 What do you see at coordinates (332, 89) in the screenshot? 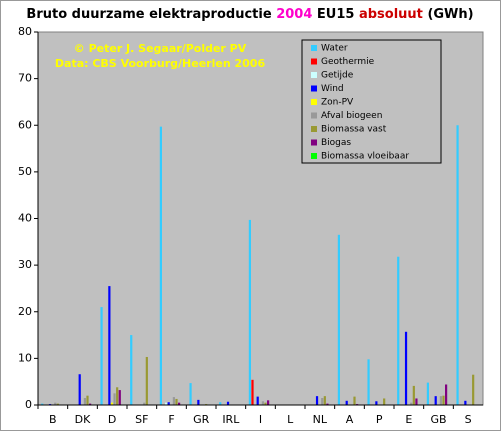
I see `legend-label: Wind` at bounding box center [332, 89].